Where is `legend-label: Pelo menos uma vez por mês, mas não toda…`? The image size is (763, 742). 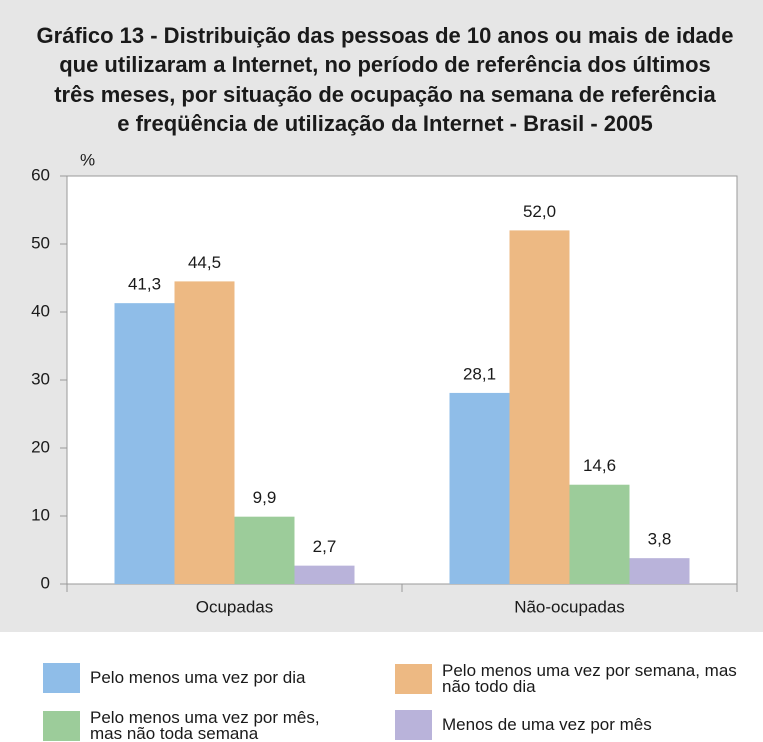 legend-label: Pelo menos uma vez por mês, mas não toda… is located at coordinates (205, 725).